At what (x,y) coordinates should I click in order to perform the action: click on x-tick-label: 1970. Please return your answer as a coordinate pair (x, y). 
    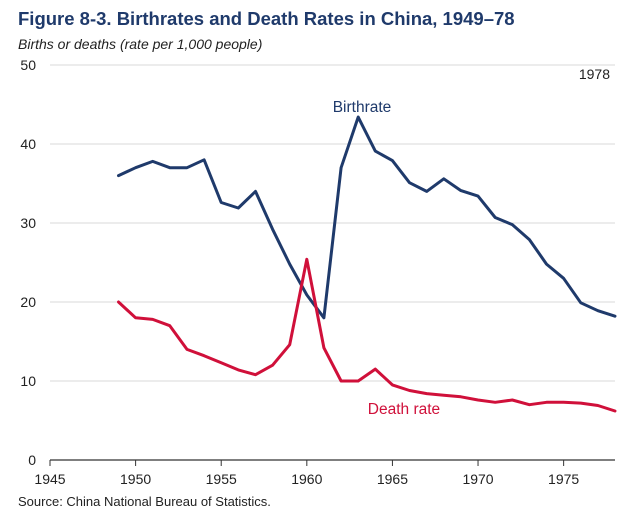
    Looking at the image, I should click on (477, 479).